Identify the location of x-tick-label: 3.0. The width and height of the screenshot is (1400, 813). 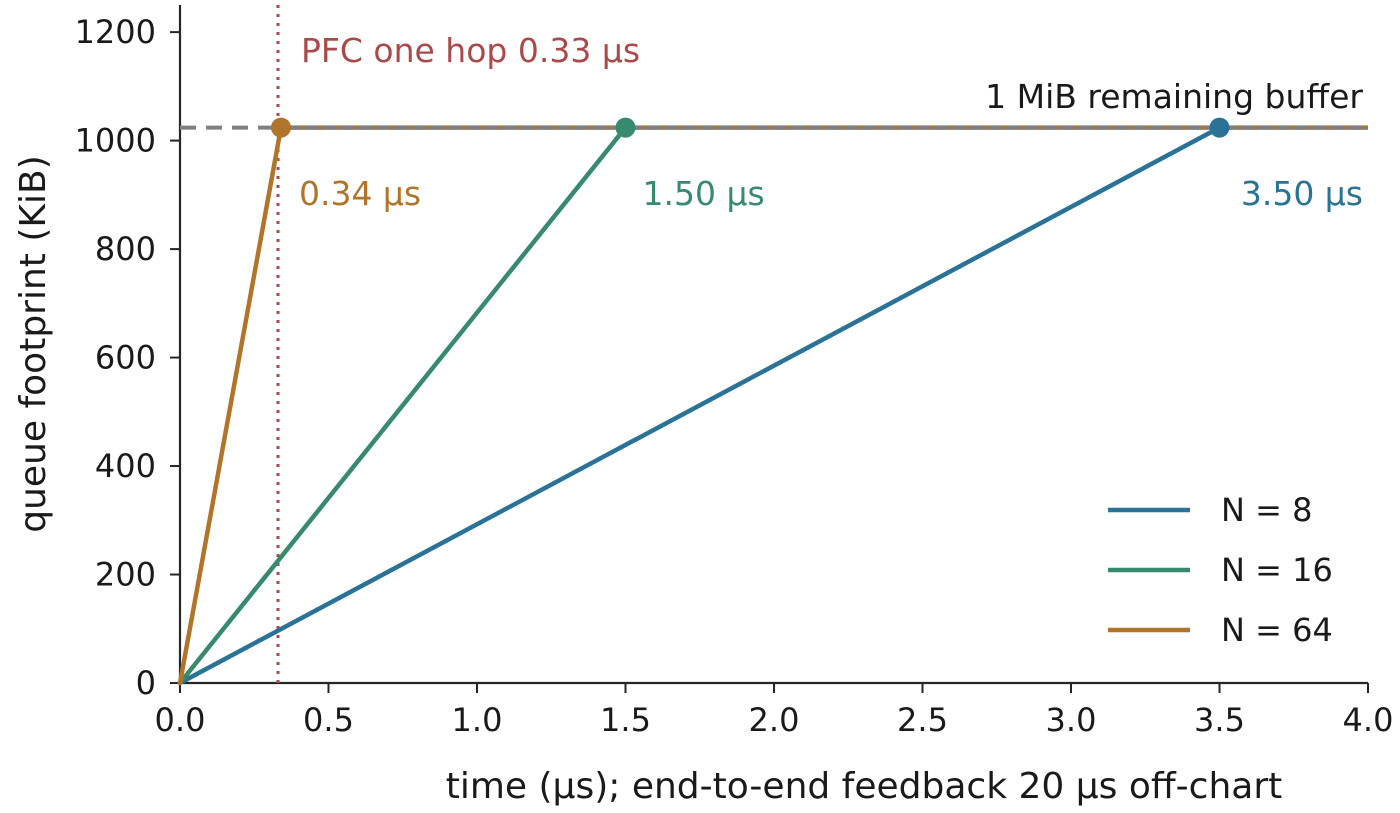
(1071, 720).